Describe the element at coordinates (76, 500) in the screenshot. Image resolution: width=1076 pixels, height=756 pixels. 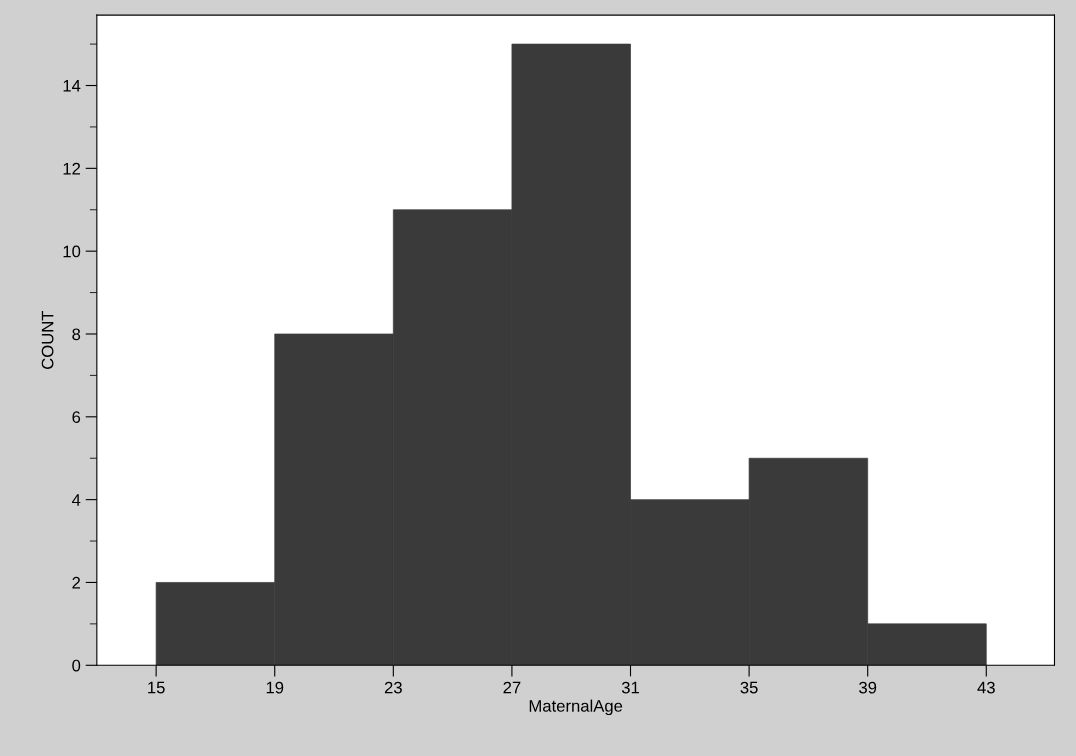
I see `y-tick-label: 4` at that location.